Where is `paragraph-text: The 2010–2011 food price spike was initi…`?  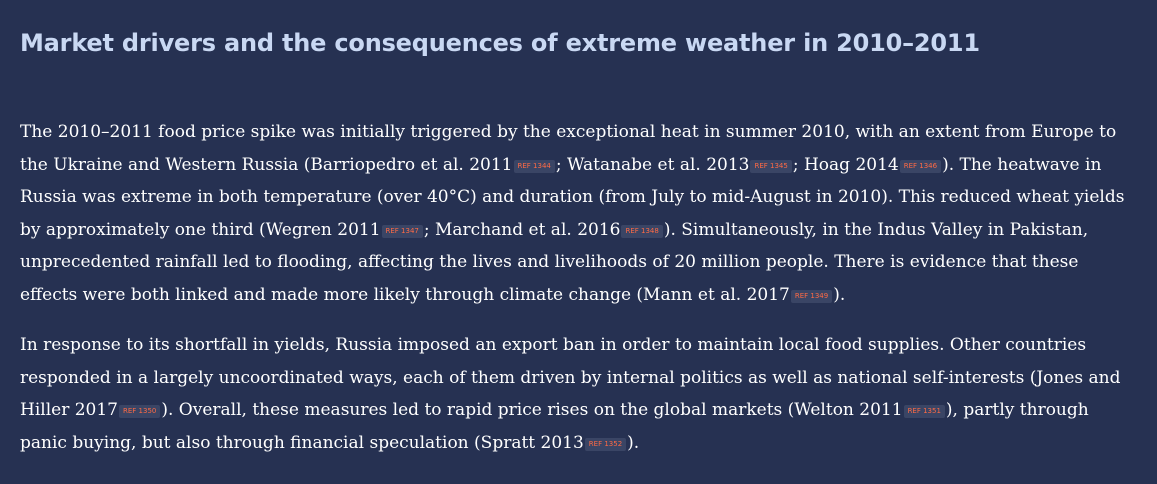
paragraph-text: The 2010–2011 food price spike was initi… is located at coordinates (568, 148).